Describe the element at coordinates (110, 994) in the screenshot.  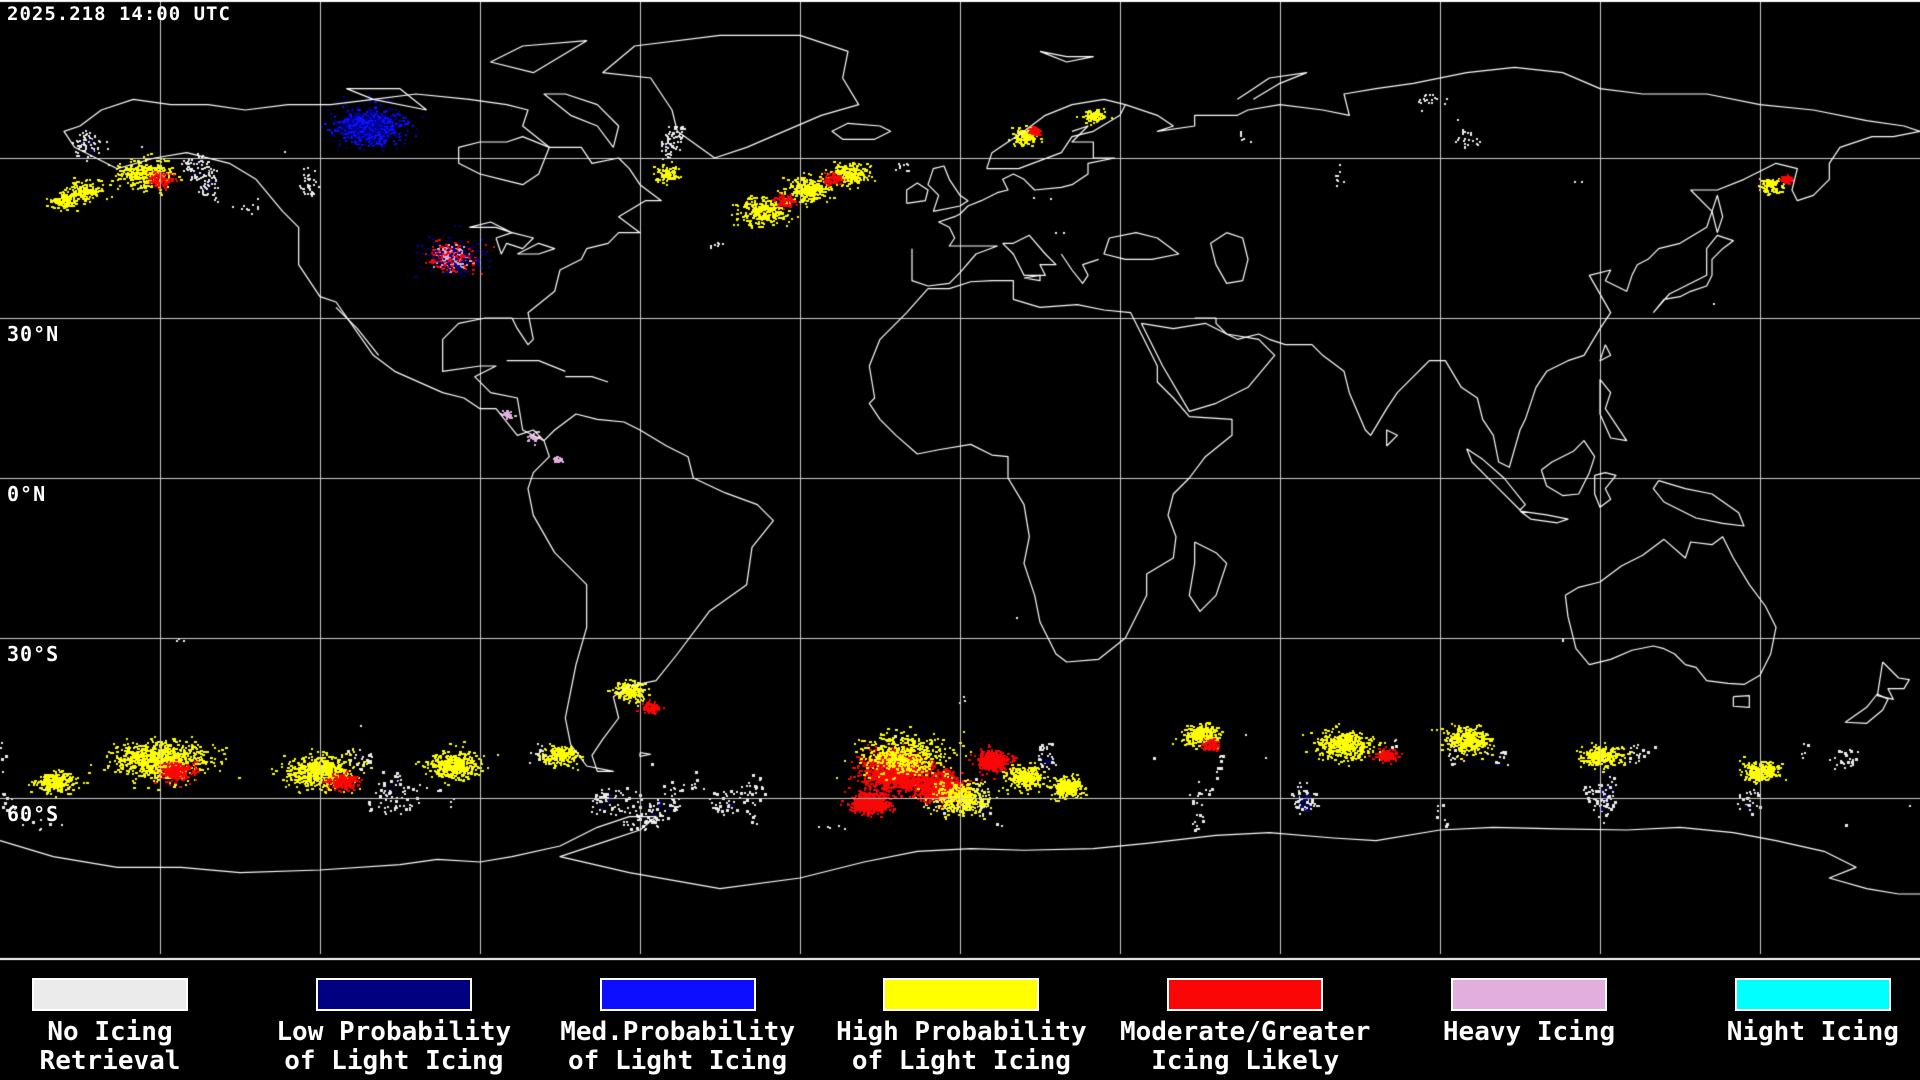
I see `legend-swatch-no-icing-retrieval` at that location.